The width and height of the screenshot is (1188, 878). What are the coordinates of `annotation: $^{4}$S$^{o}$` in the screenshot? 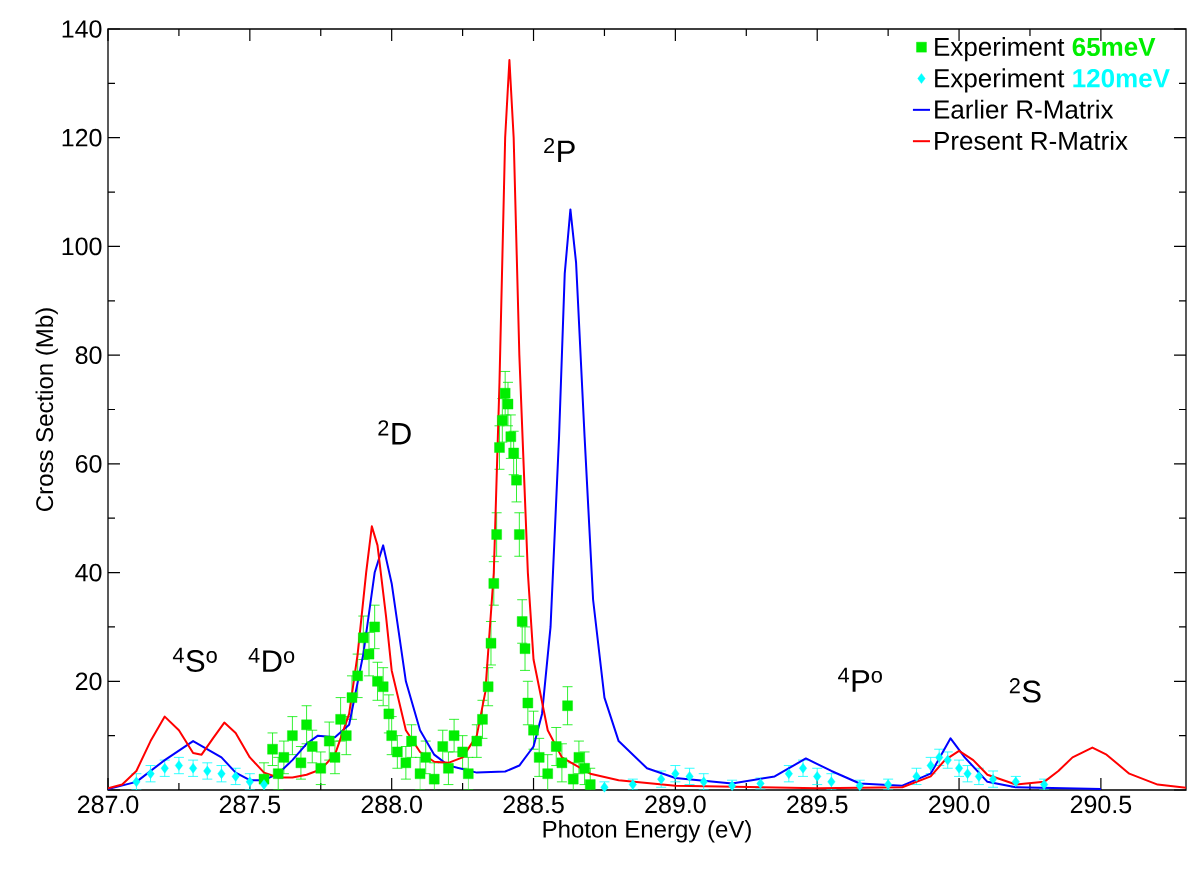 It's located at (194, 659).